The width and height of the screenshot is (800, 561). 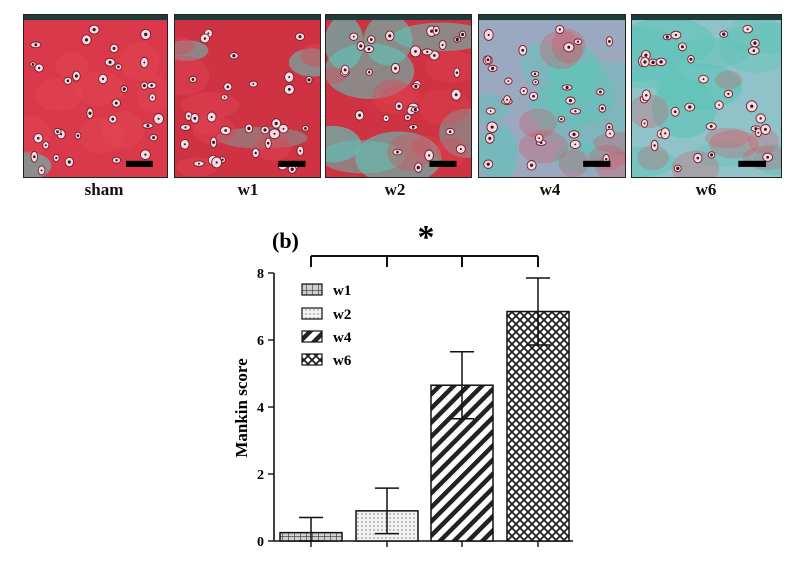 What do you see at coordinates (538, 426) in the screenshot?
I see `bar-w6` at bounding box center [538, 426].